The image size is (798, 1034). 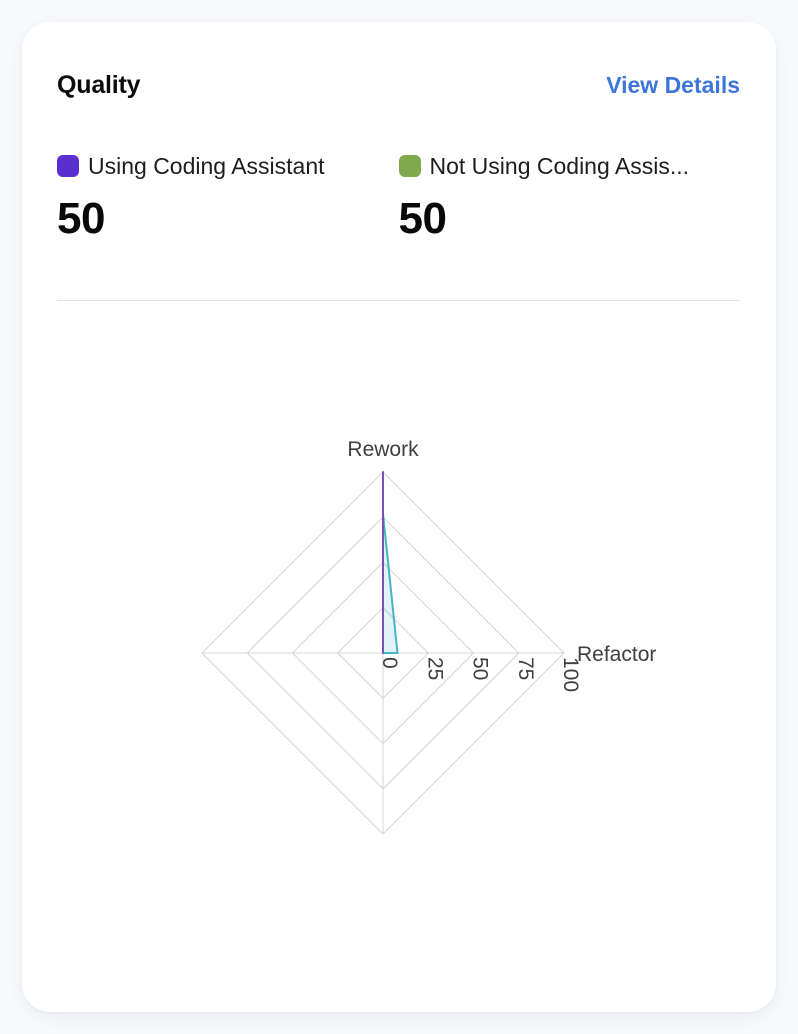 I want to click on radar-axis-label-rework: Rework, so click(x=383, y=449).